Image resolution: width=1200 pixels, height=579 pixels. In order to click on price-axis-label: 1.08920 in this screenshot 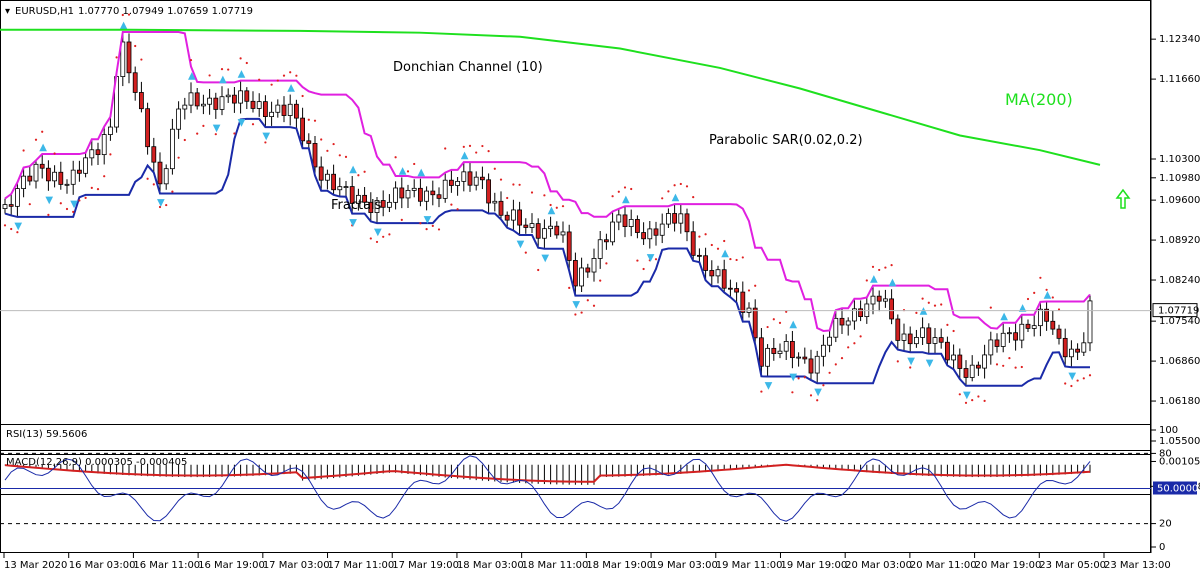, I will do `click(1179, 240)`.